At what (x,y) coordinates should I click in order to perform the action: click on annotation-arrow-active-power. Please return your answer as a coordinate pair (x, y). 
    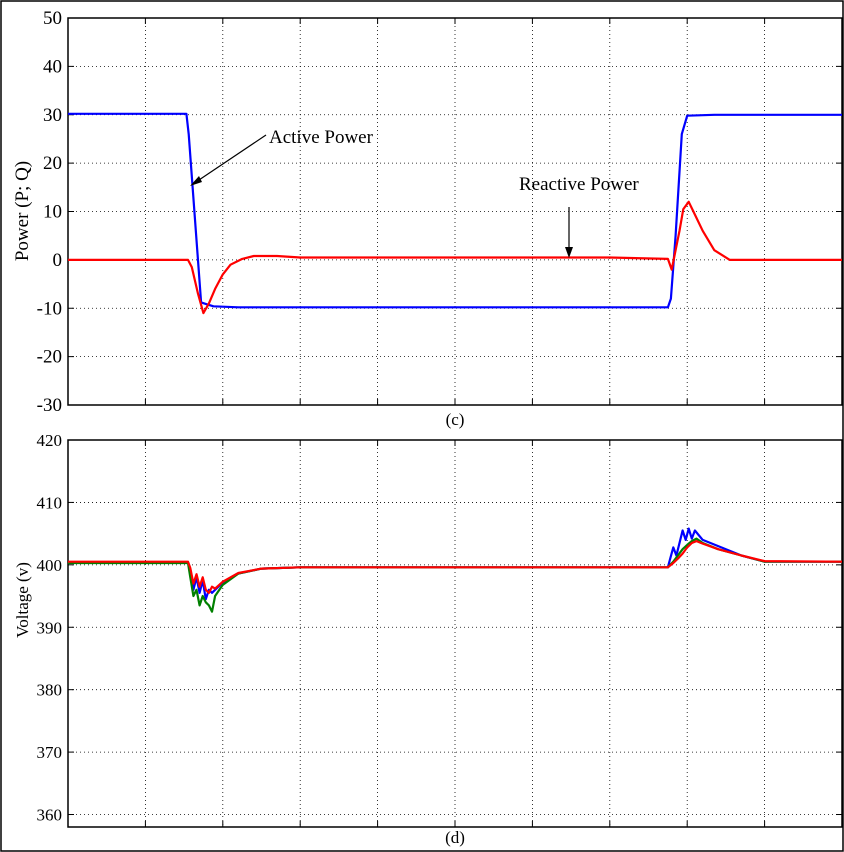
    Looking at the image, I should click on (229, 159).